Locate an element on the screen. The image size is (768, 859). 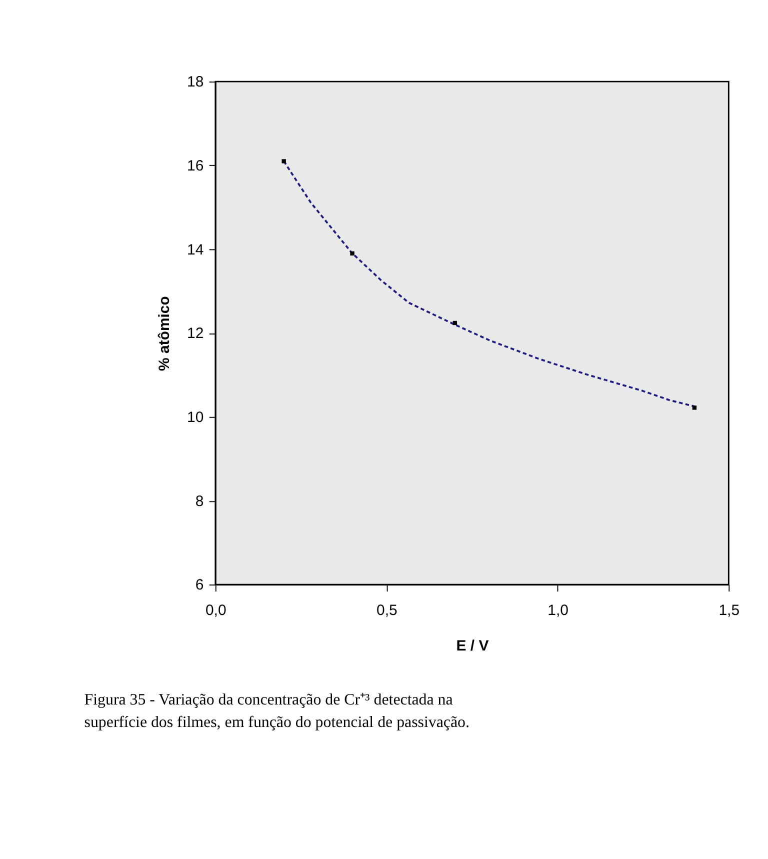
x-tick-label: 1,5 is located at coordinates (729, 610).